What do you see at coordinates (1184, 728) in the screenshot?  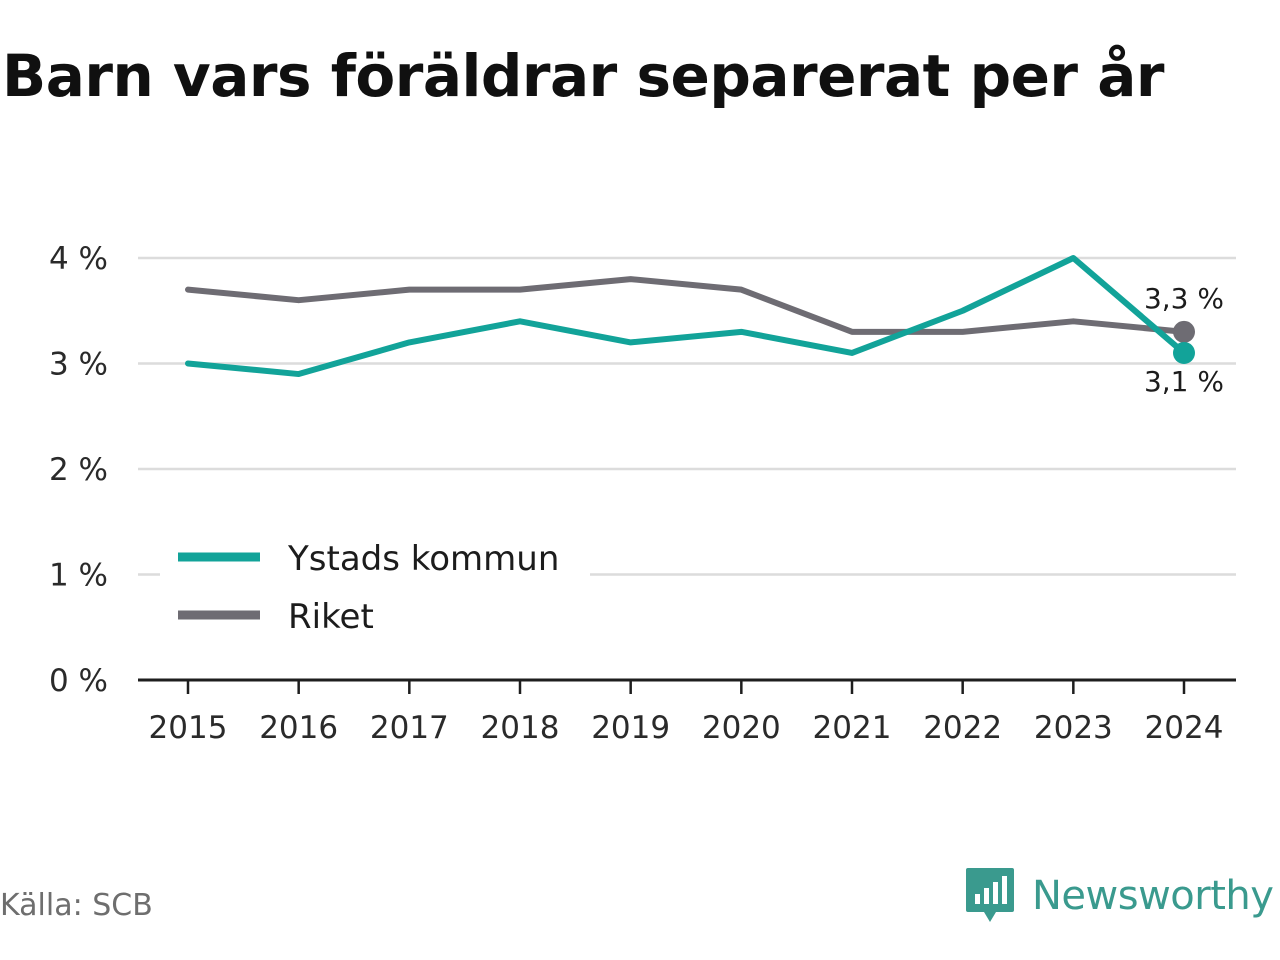 I see `x-tick-label: 2024` at bounding box center [1184, 728].